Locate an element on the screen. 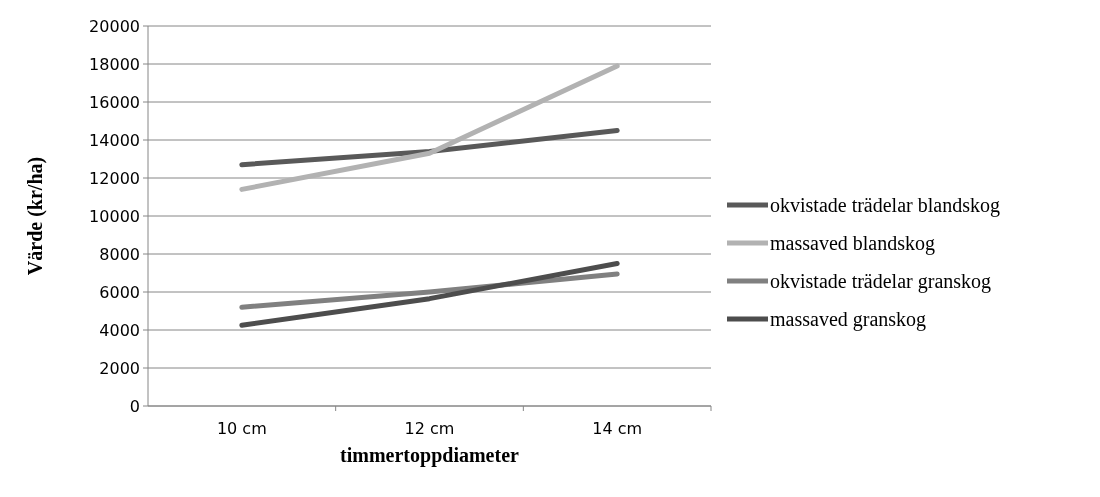  legend-label: massaved granskog is located at coordinates (848, 319).